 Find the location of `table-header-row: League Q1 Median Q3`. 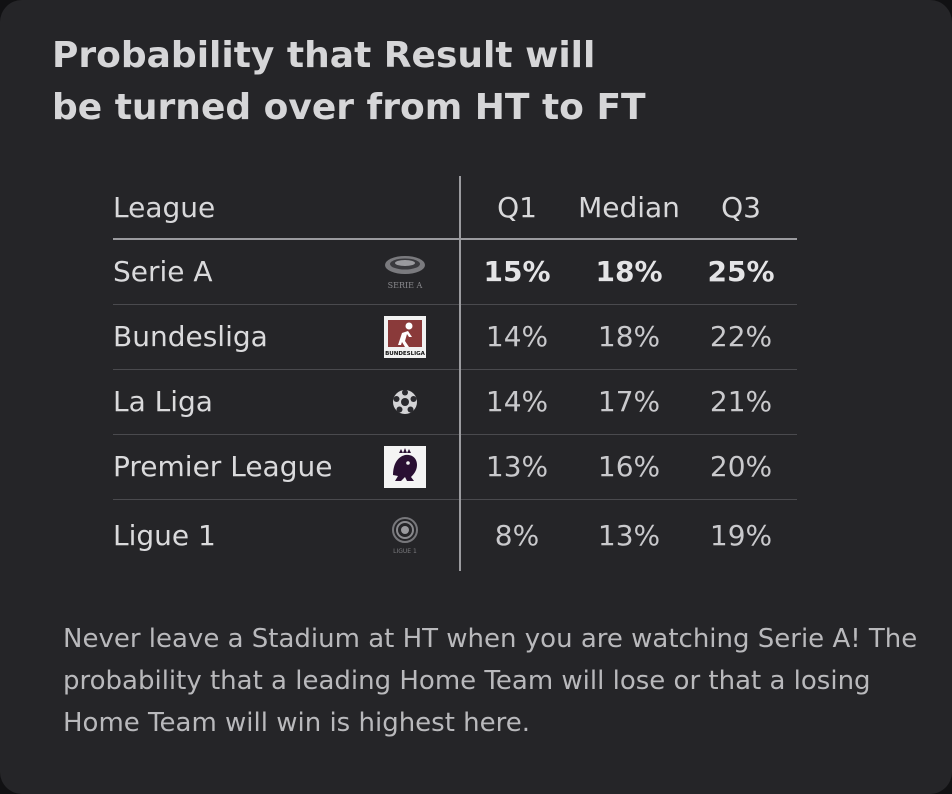

table-header-row: League Q1 Median Q3 is located at coordinates (455, 207).